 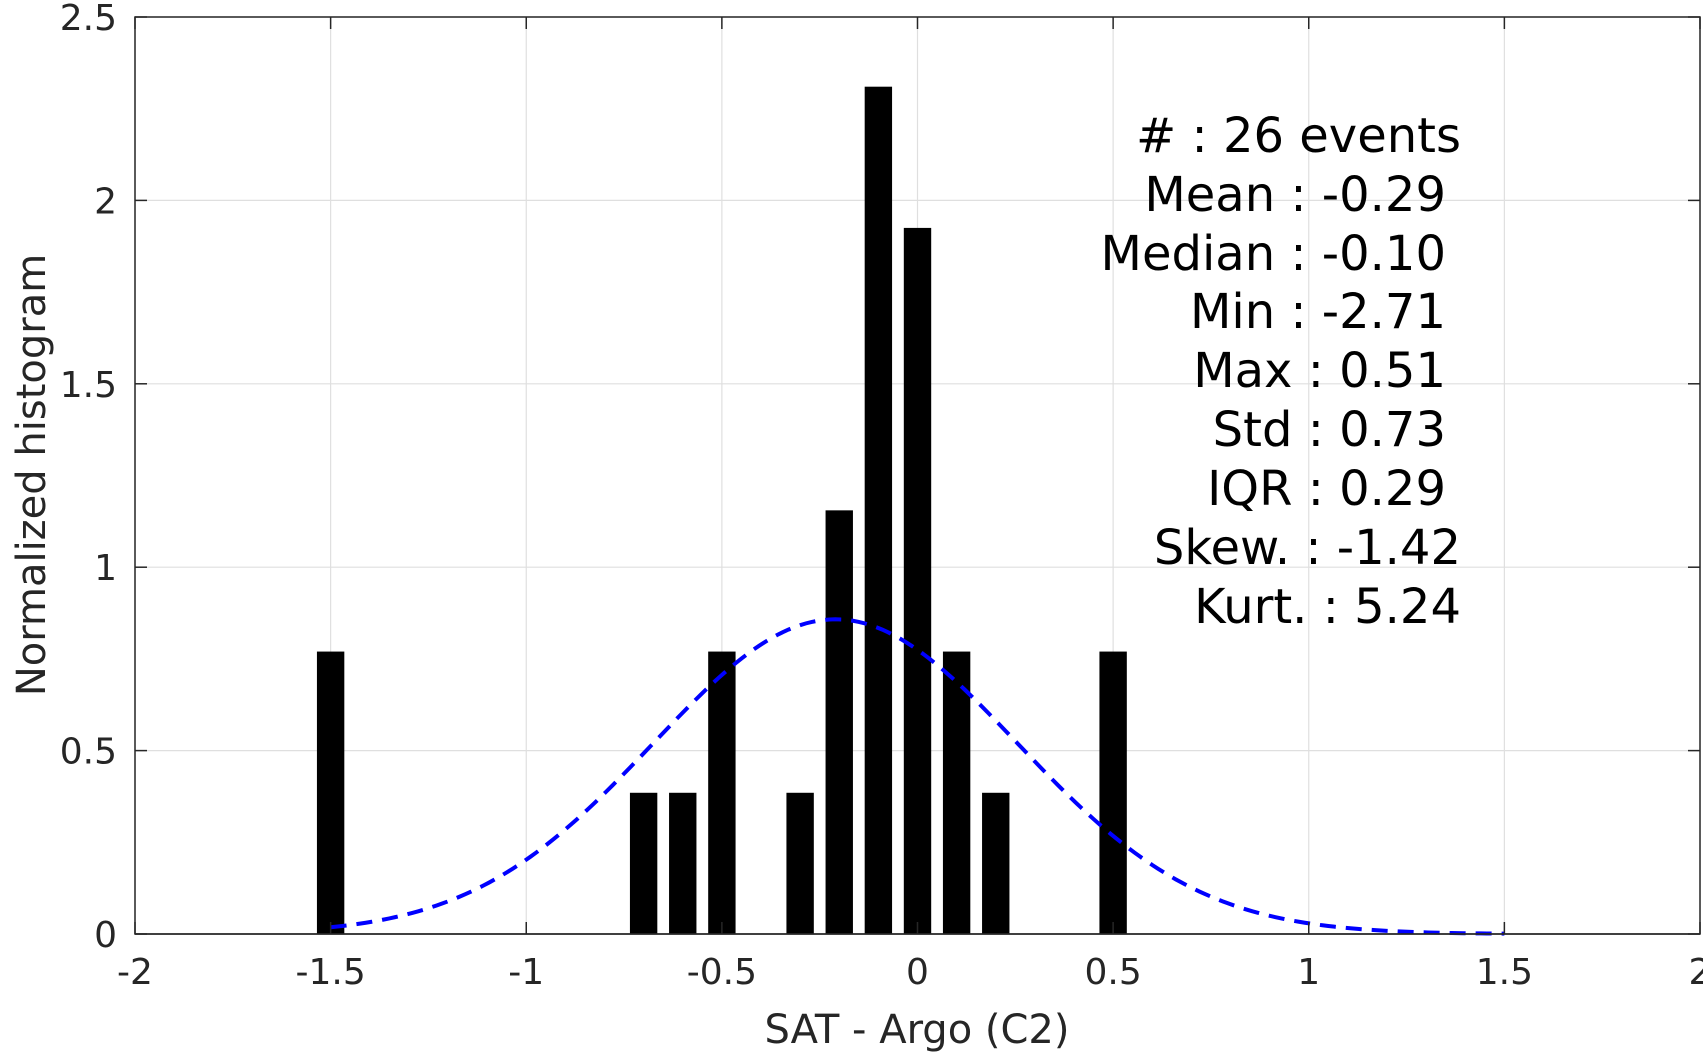 What do you see at coordinates (1298, 136) in the screenshot?
I see `stat-count: # : 26 events` at bounding box center [1298, 136].